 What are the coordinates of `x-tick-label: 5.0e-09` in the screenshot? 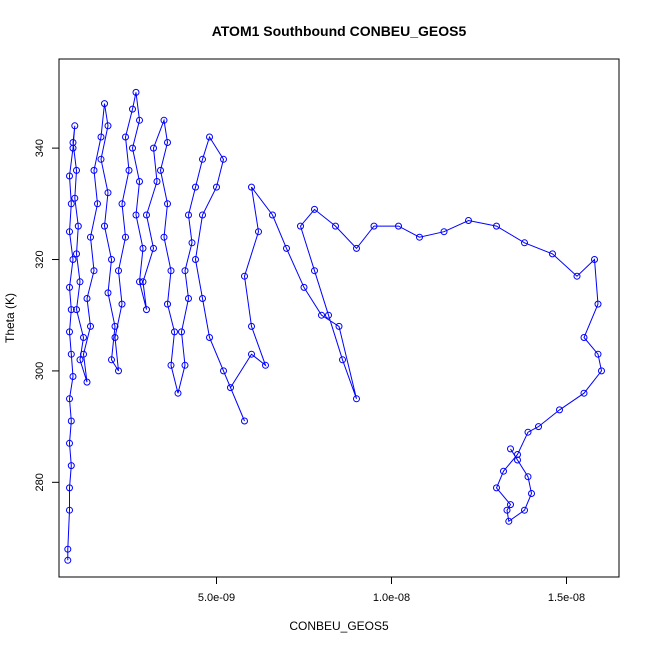 It's located at (216, 598).